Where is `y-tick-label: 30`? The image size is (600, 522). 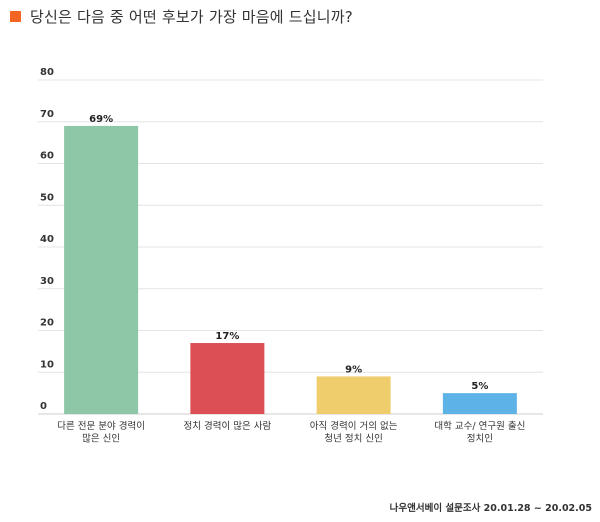 y-tick-label: 30 is located at coordinates (47, 281).